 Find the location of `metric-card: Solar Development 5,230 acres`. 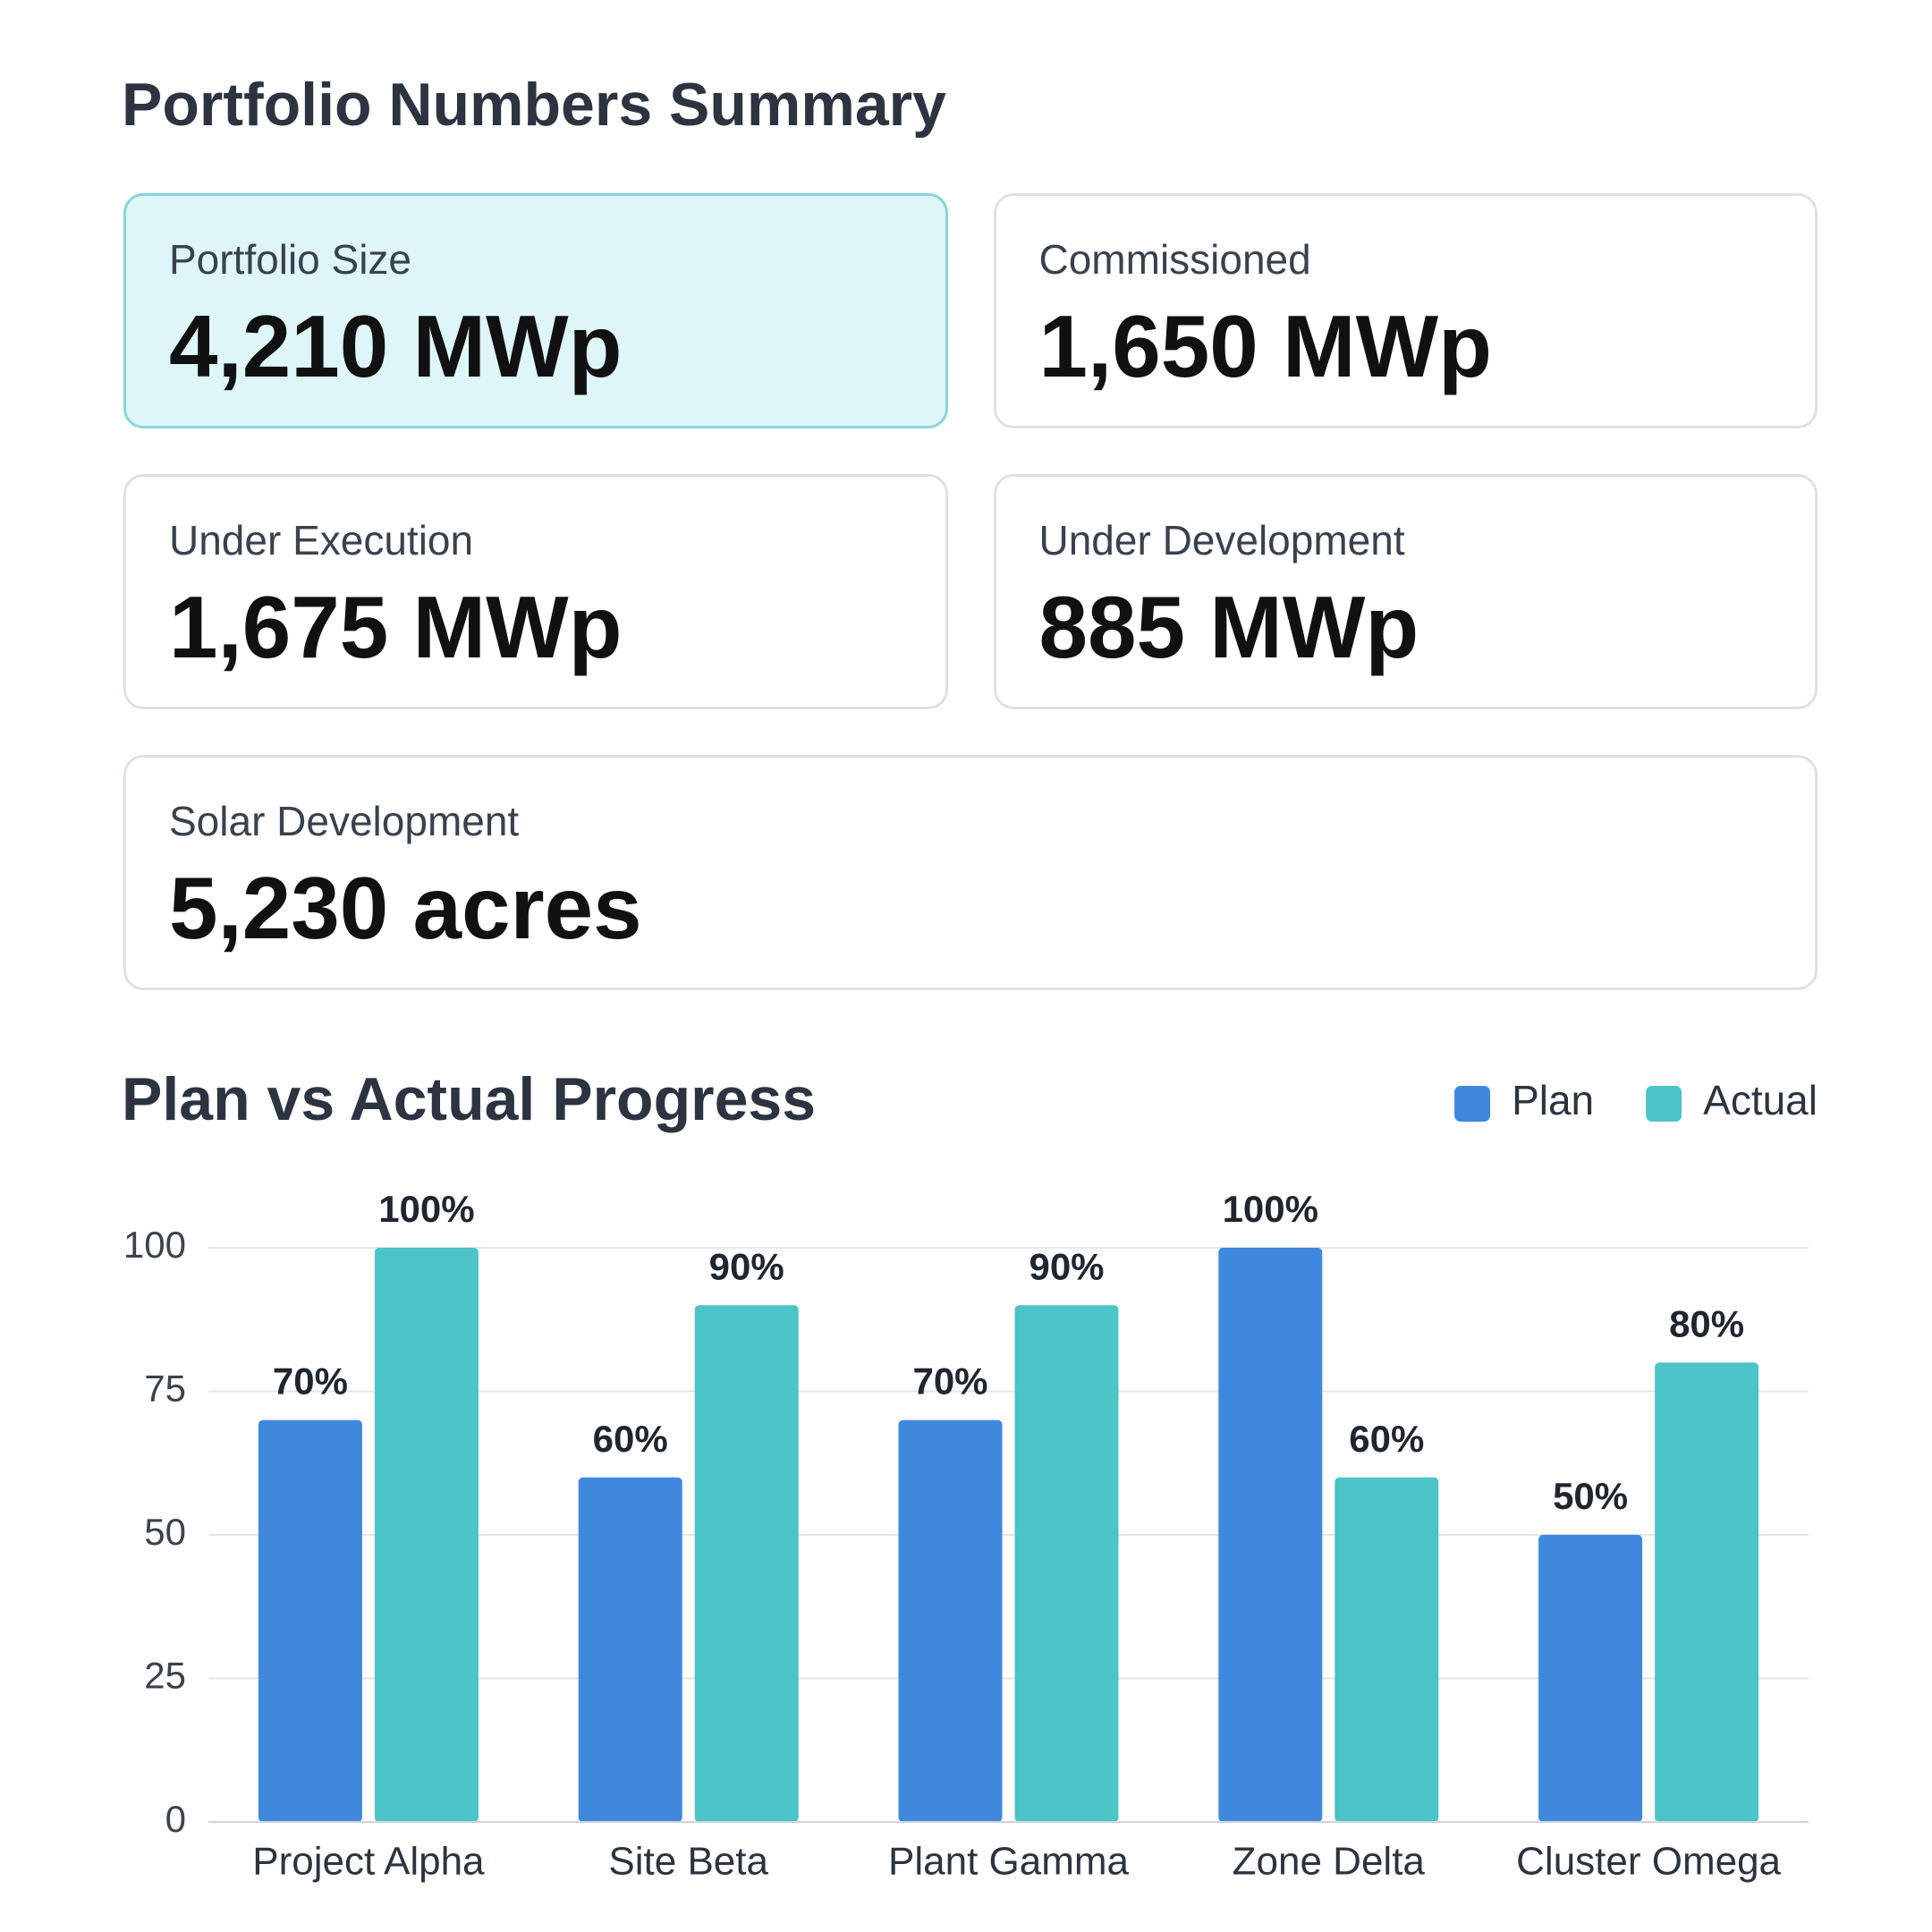

metric-card: Solar Development 5,230 acres is located at coordinates (970, 872).